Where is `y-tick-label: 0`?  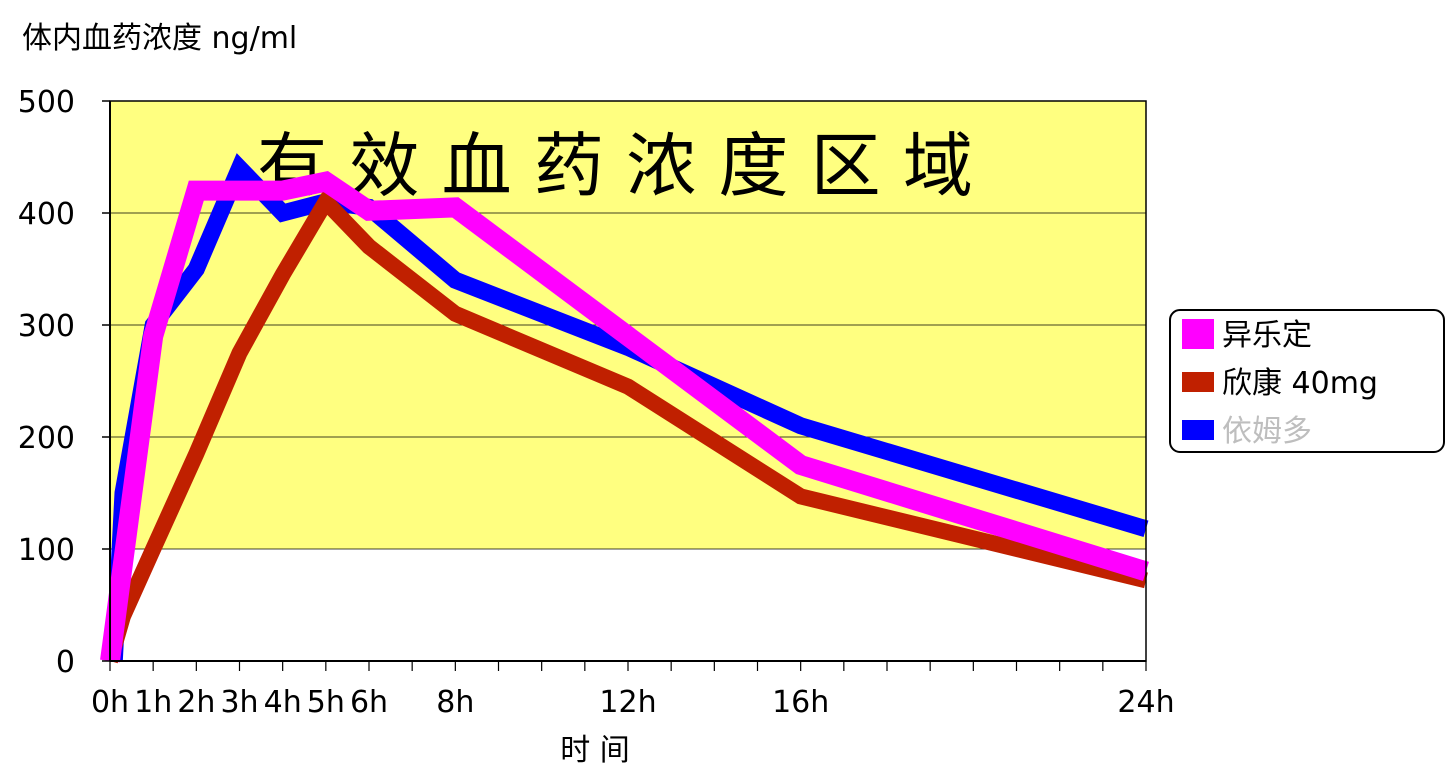 y-tick-label: 0 is located at coordinates (65, 662).